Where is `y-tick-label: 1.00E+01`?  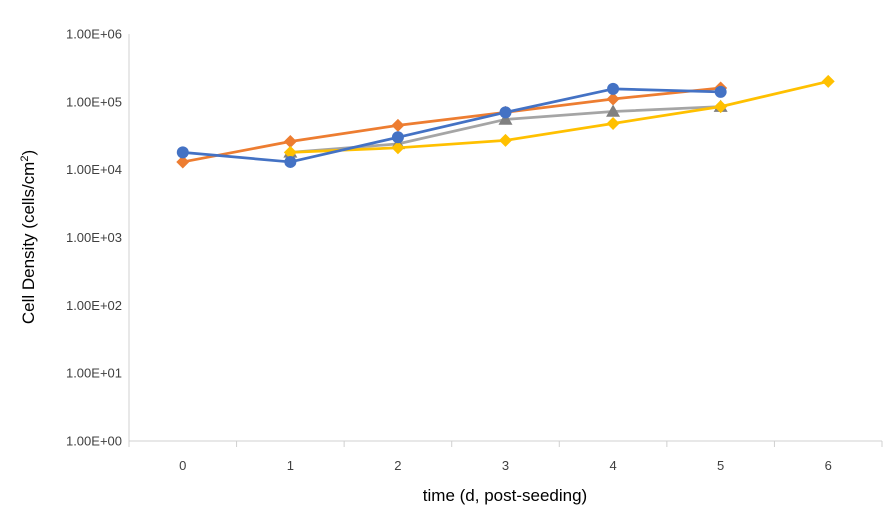
y-tick-label: 1.00E+01 is located at coordinates (94, 373).